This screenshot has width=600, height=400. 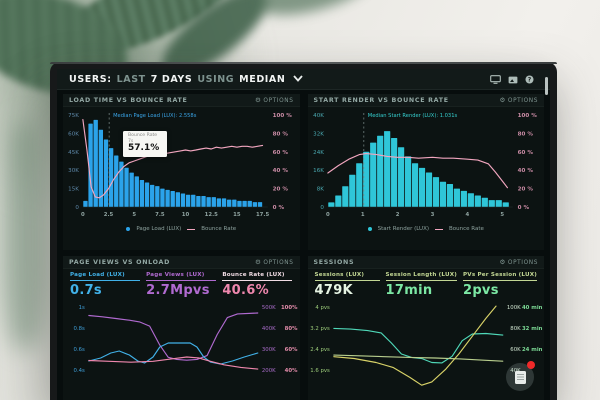 I want to click on svg-text: 100%, so click(x=289, y=308).